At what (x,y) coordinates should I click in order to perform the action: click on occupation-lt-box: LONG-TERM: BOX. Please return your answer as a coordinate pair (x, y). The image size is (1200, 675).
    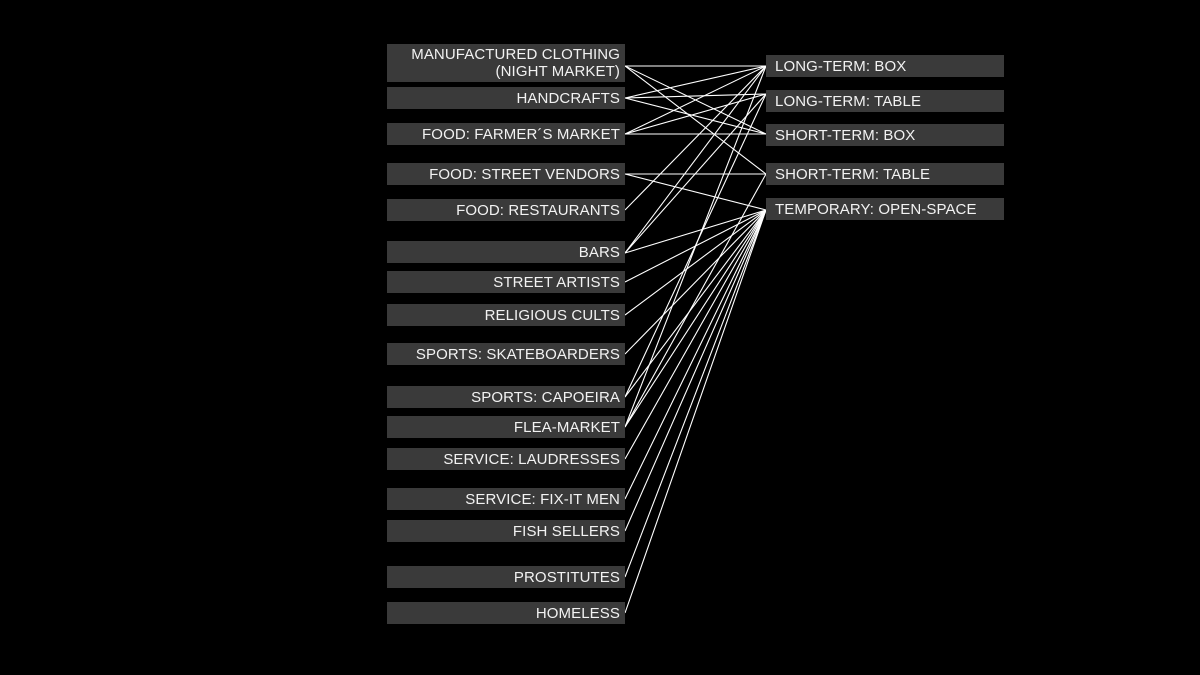
    Looking at the image, I should click on (885, 66).